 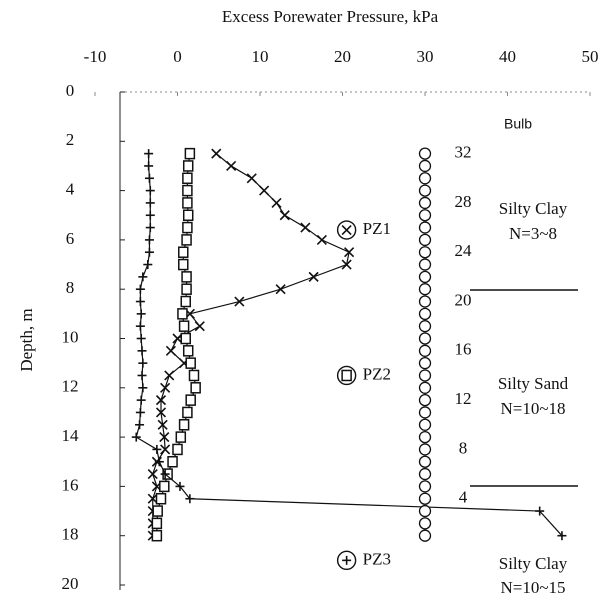 What do you see at coordinates (70, 534) in the screenshot?
I see `y-tick-label: 18` at bounding box center [70, 534].